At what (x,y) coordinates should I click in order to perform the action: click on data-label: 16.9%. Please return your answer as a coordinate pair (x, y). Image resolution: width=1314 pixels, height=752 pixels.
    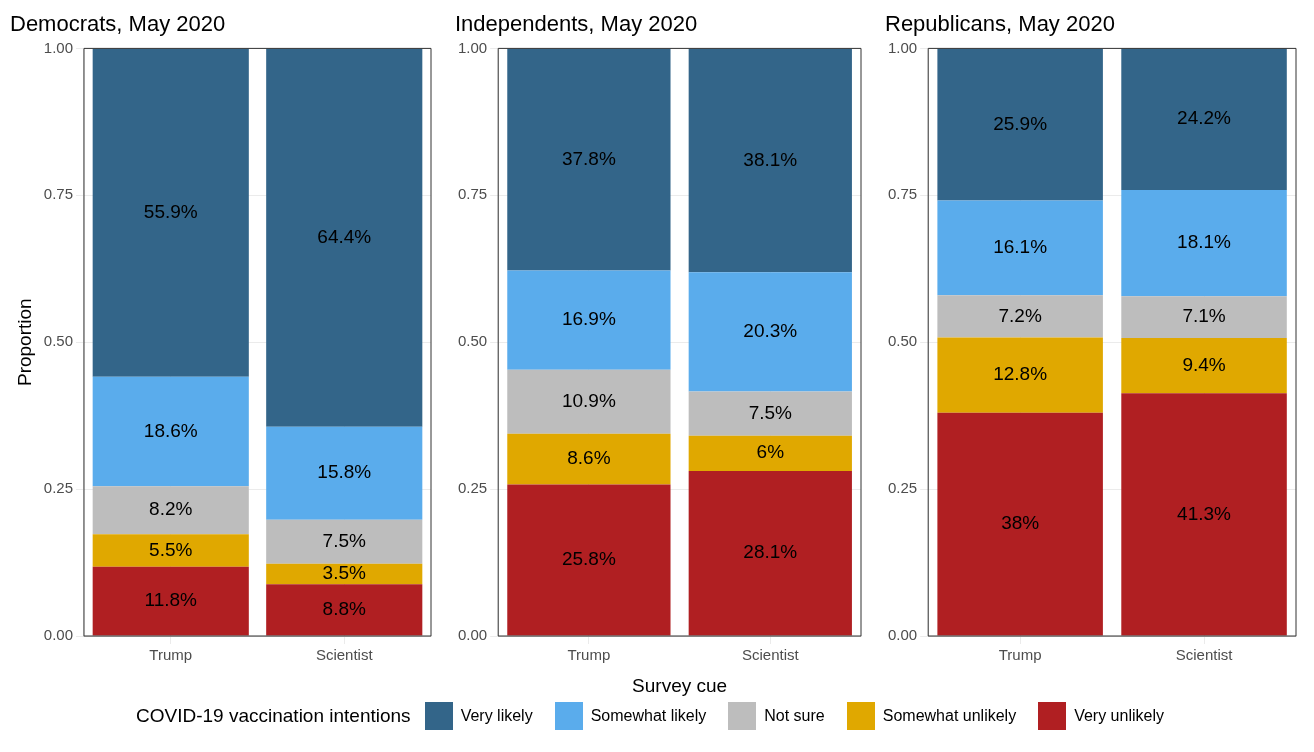
    Looking at the image, I should click on (588, 319).